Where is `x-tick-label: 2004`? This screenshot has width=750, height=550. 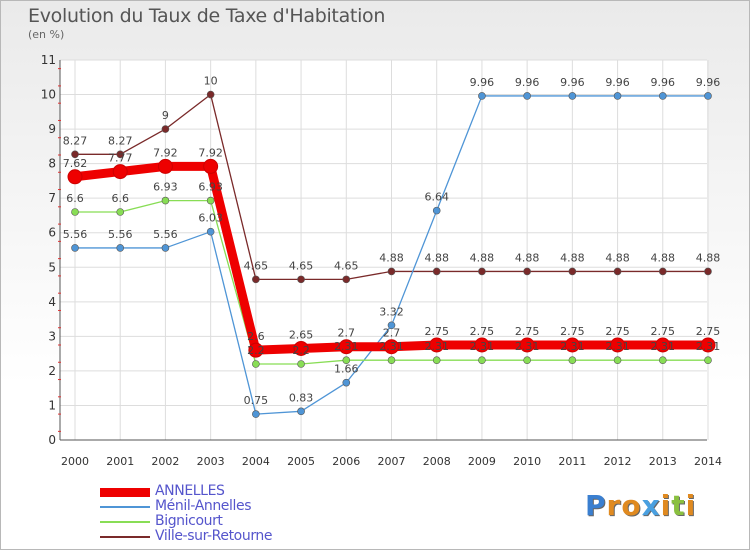
x-tick-label: 2004 is located at coordinates (256, 461).